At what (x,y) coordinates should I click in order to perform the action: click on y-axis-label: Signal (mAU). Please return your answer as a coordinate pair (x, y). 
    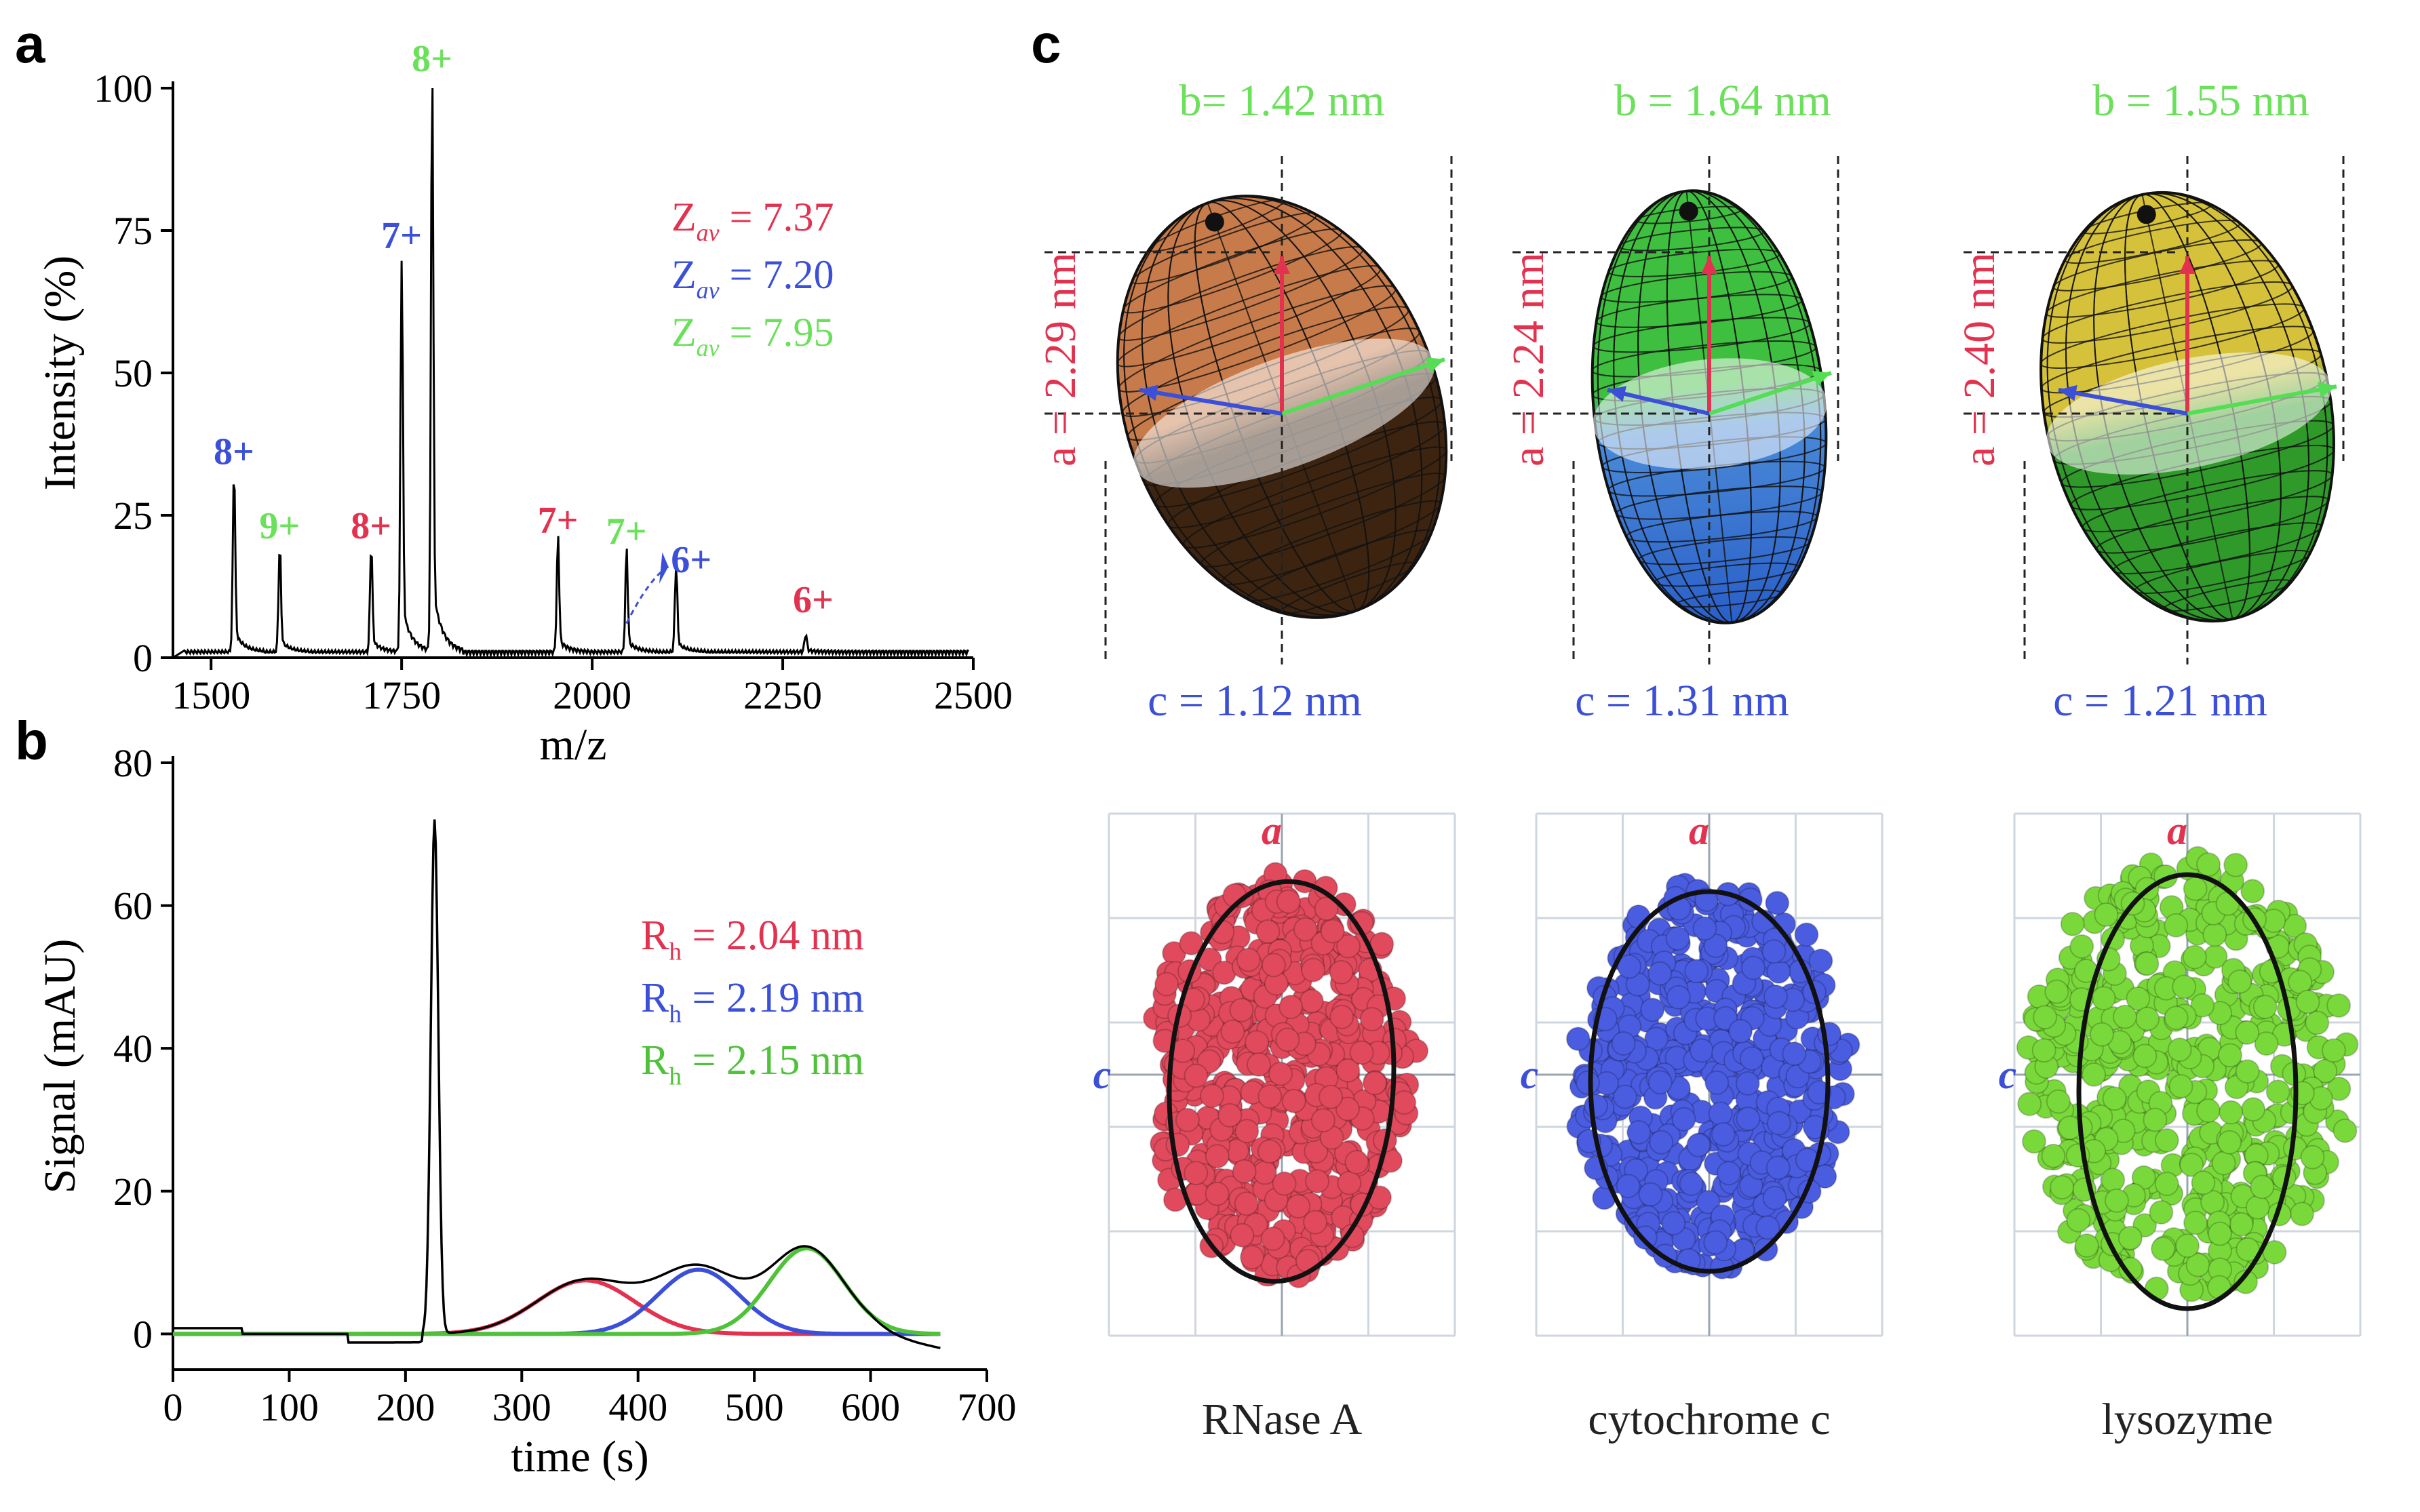
    Looking at the image, I should click on (60, 1067).